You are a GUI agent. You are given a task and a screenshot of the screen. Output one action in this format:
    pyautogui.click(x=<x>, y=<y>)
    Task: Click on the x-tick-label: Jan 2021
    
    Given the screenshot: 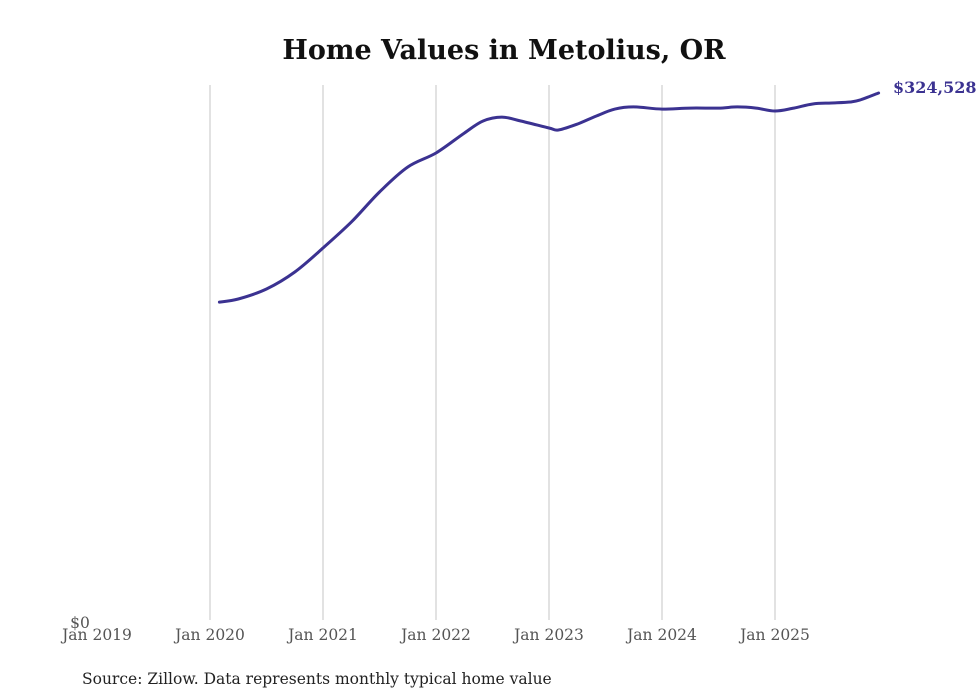 What is the action you would take?
    pyautogui.click(x=322, y=635)
    